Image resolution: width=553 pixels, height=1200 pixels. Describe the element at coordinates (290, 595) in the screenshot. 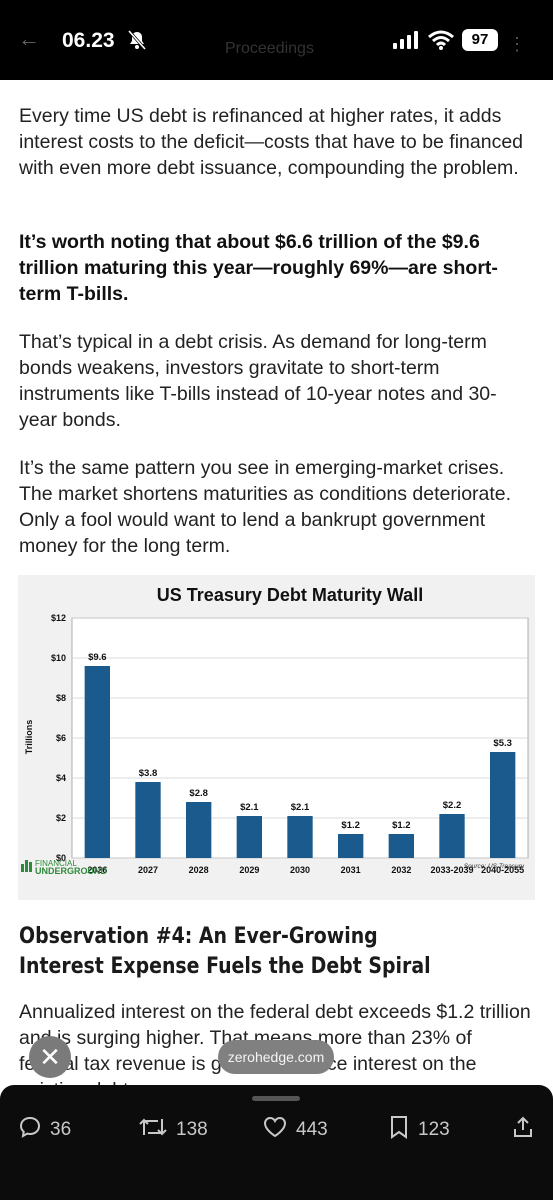

I see `chart-title: US Treasury Debt Maturity Wall` at that location.